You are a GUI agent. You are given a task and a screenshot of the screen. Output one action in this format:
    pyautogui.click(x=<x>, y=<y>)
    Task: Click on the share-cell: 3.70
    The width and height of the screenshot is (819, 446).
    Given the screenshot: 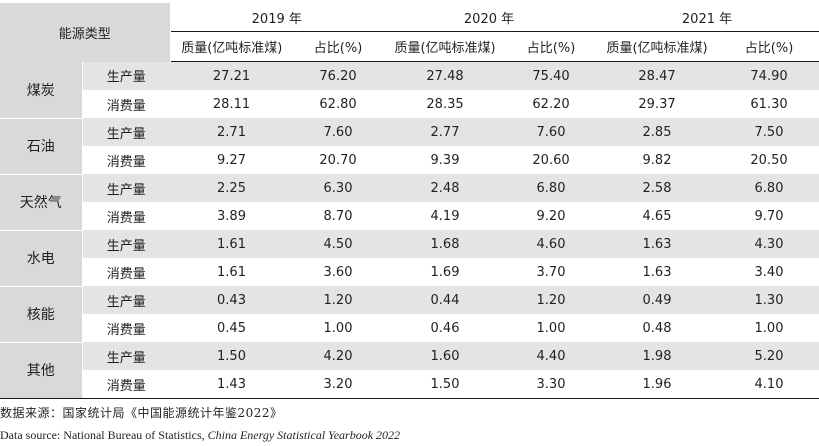 What is the action you would take?
    pyautogui.click(x=551, y=272)
    